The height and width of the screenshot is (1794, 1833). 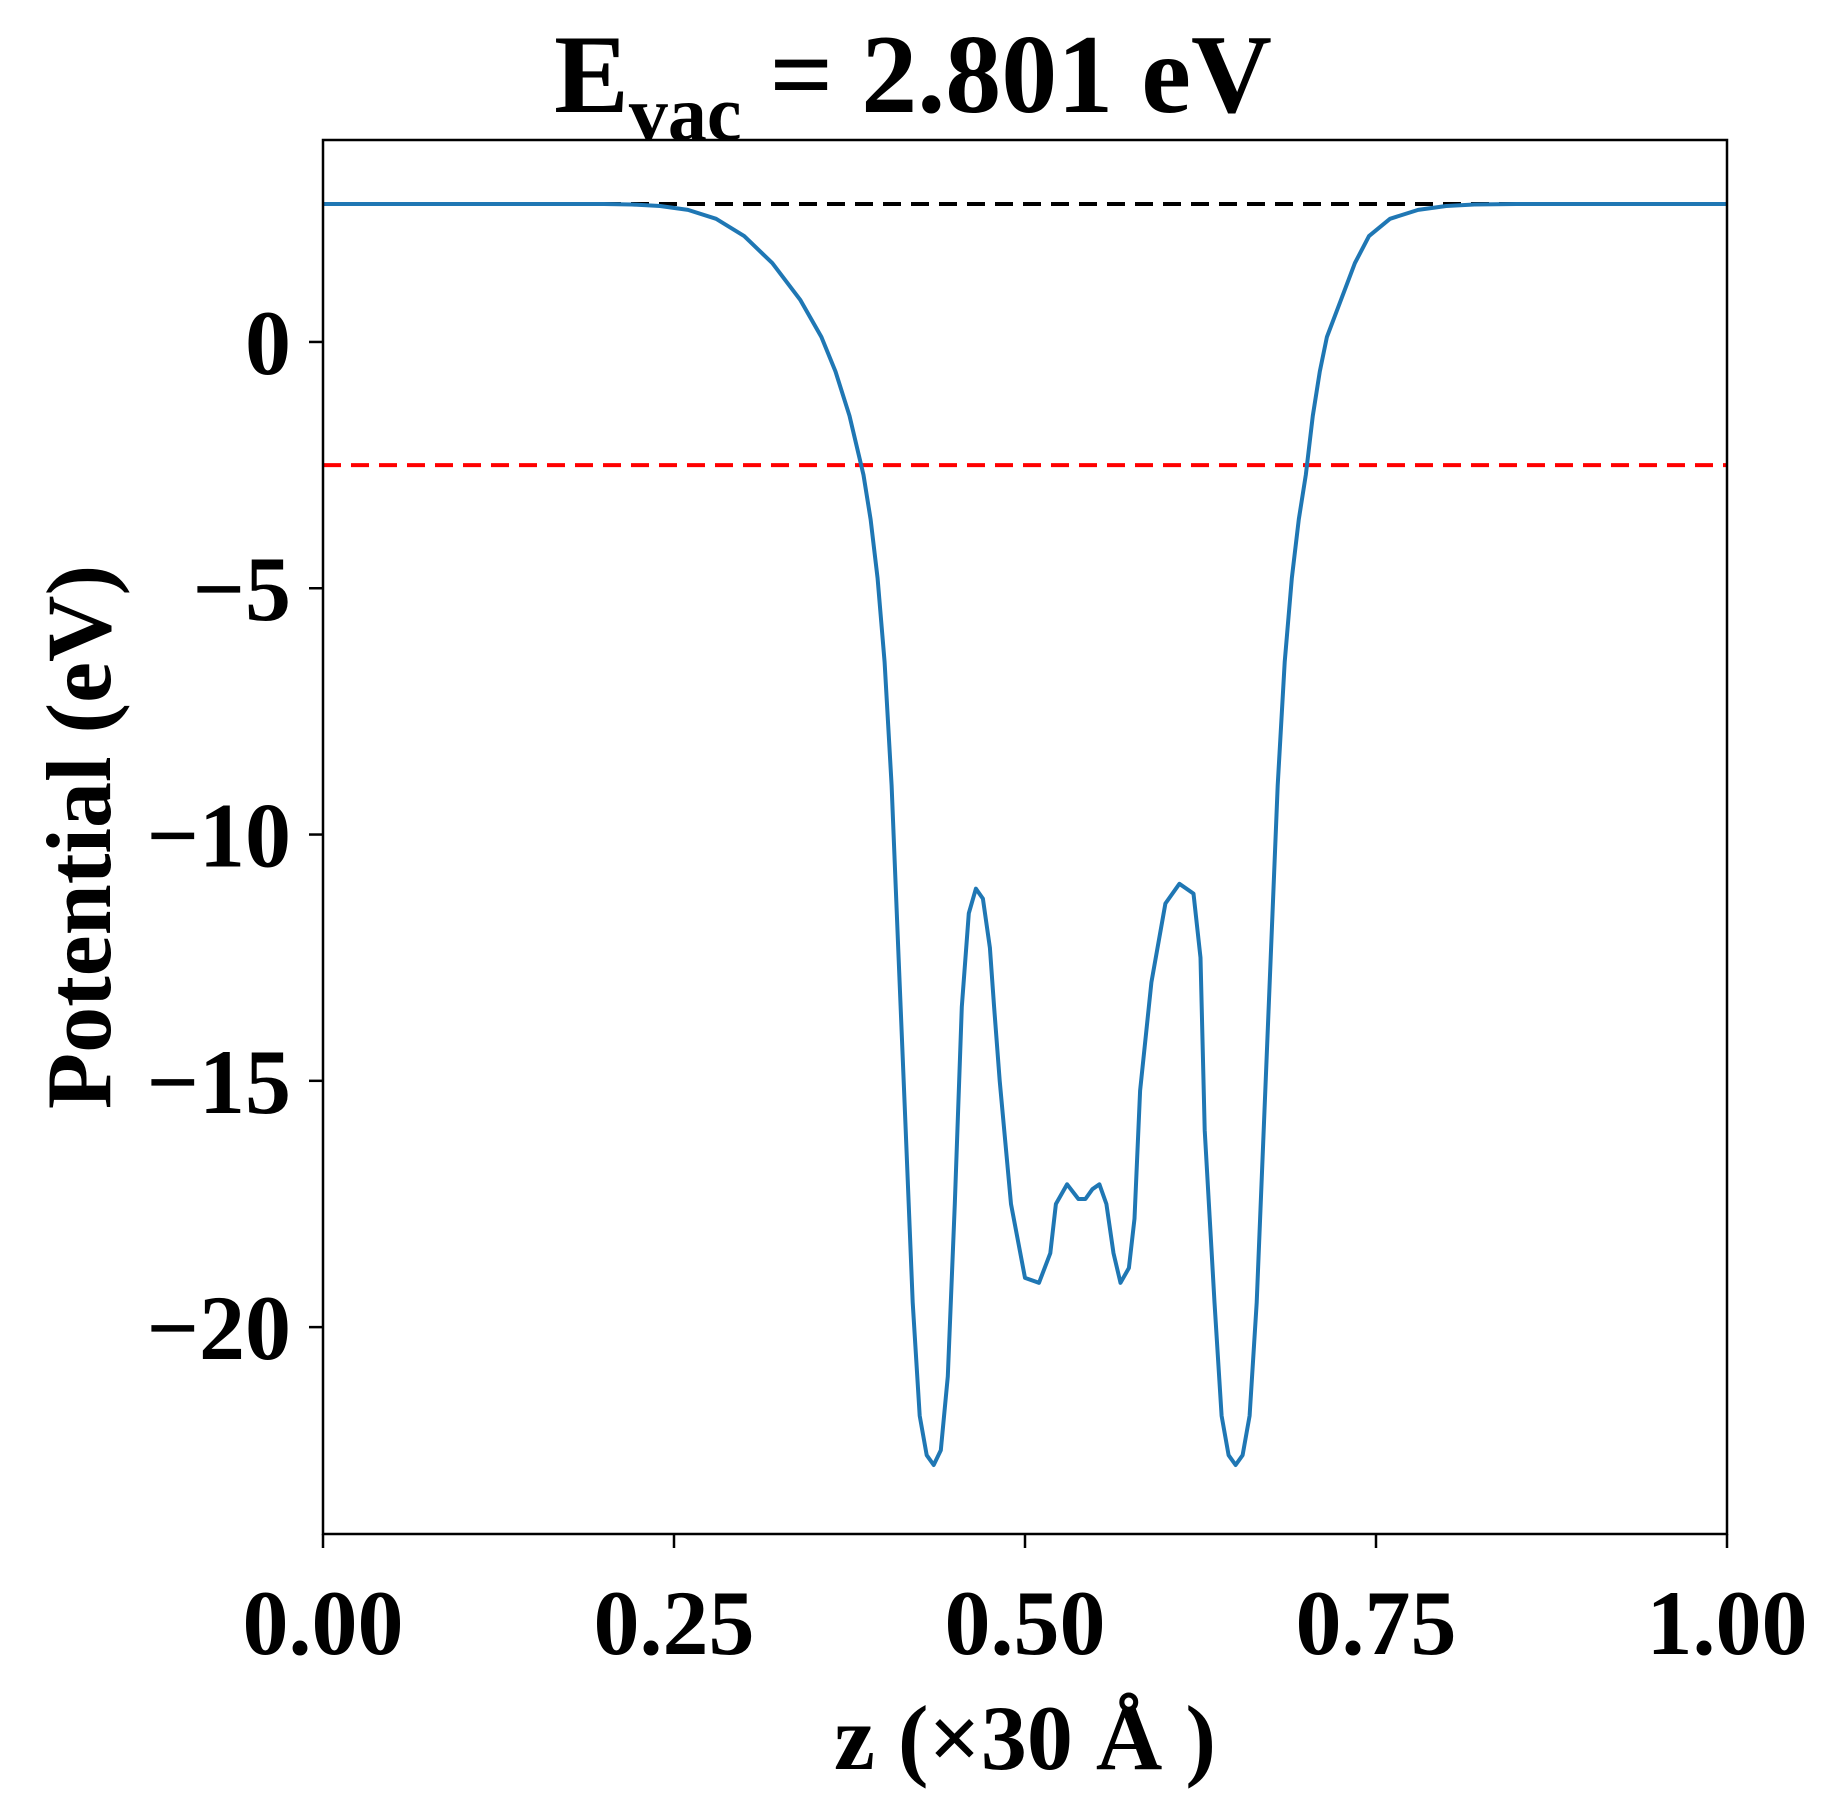 I want to click on y-tick-label: −5, so click(x=242, y=589).